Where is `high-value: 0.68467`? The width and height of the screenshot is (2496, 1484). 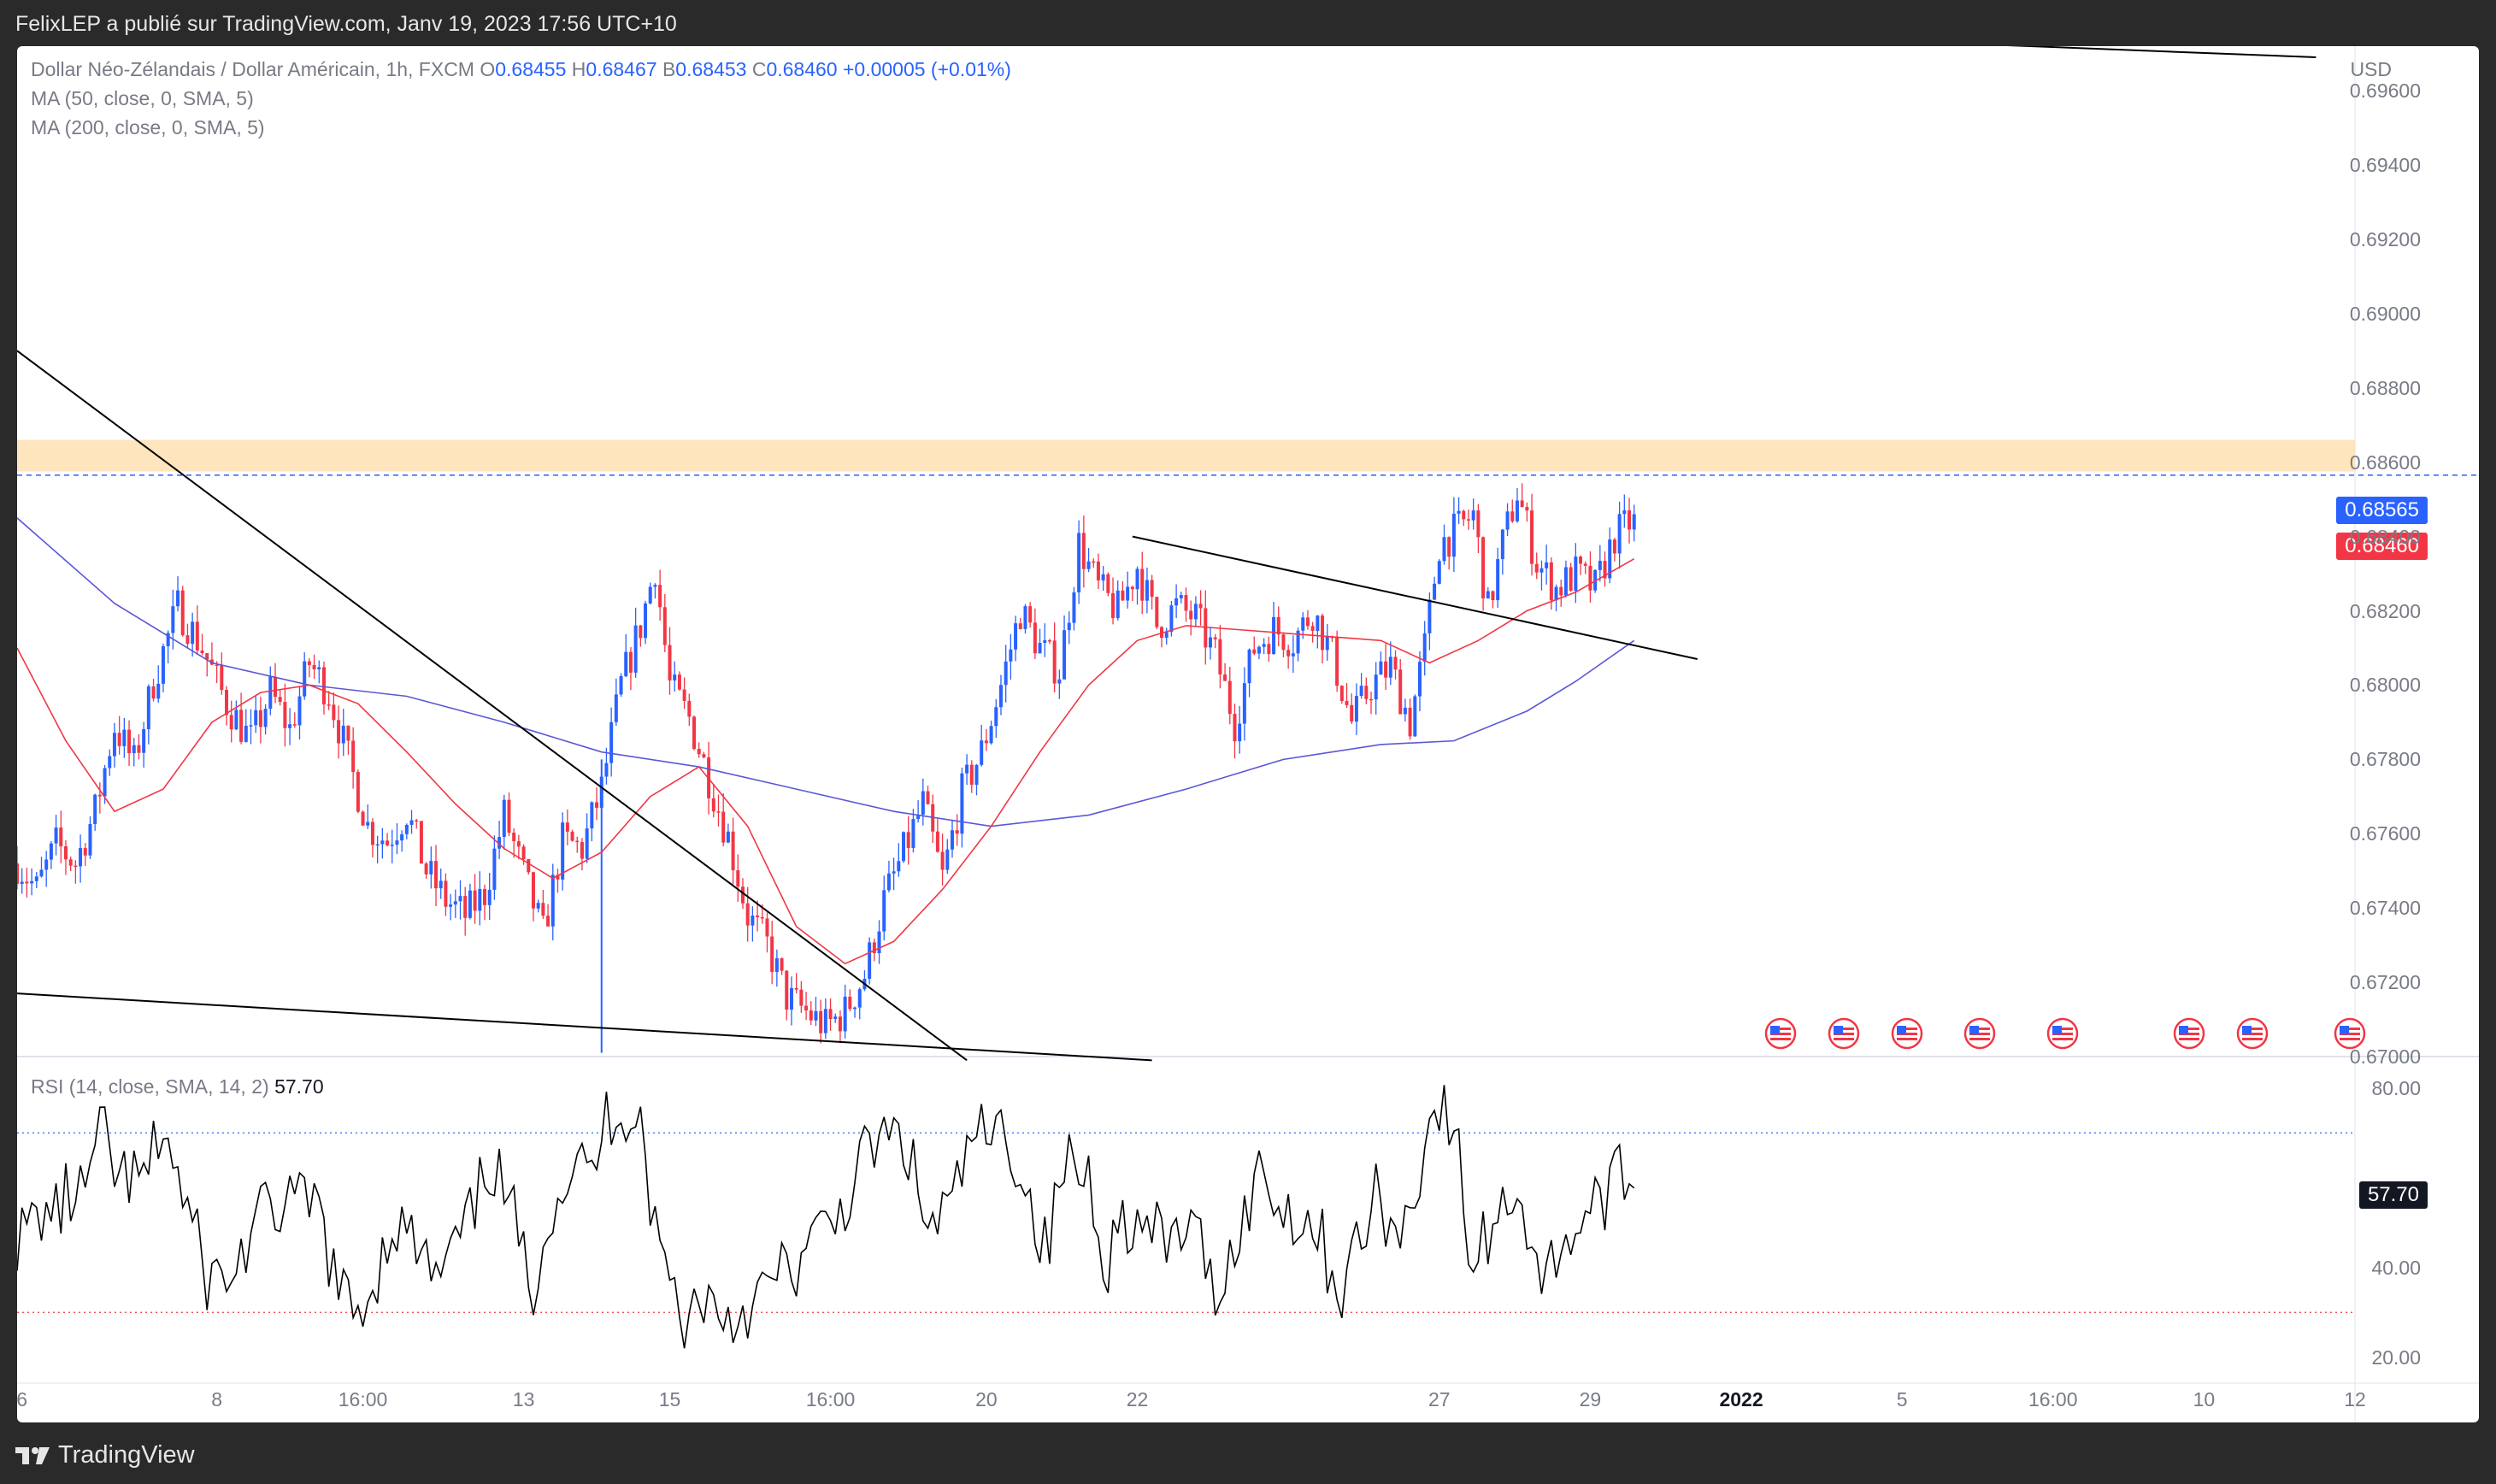
high-value: 0.68467 is located at coordinates (622, 69).